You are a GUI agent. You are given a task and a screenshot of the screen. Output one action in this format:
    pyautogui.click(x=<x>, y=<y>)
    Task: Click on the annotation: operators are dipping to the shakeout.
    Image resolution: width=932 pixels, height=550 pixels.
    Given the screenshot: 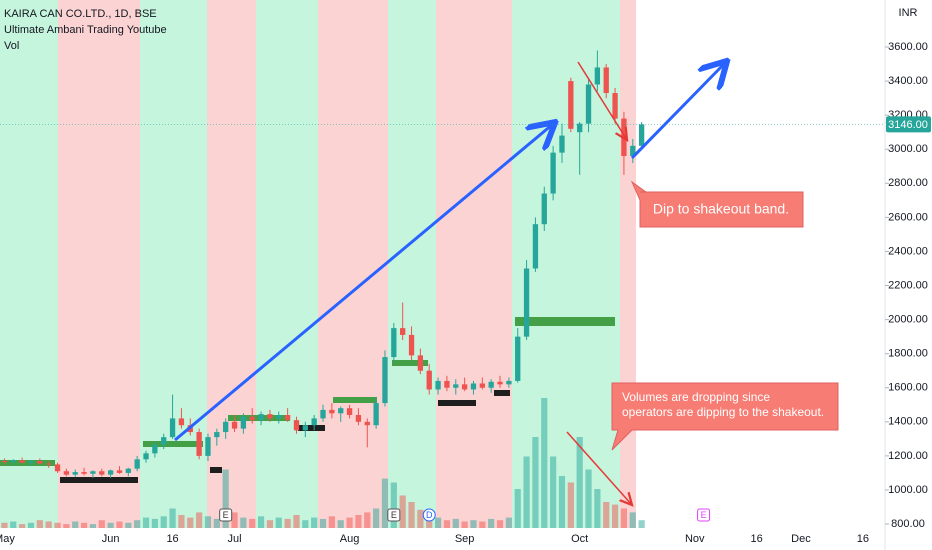 What is the action you would take?
    pyautogui.click(x=723, y=412)
    